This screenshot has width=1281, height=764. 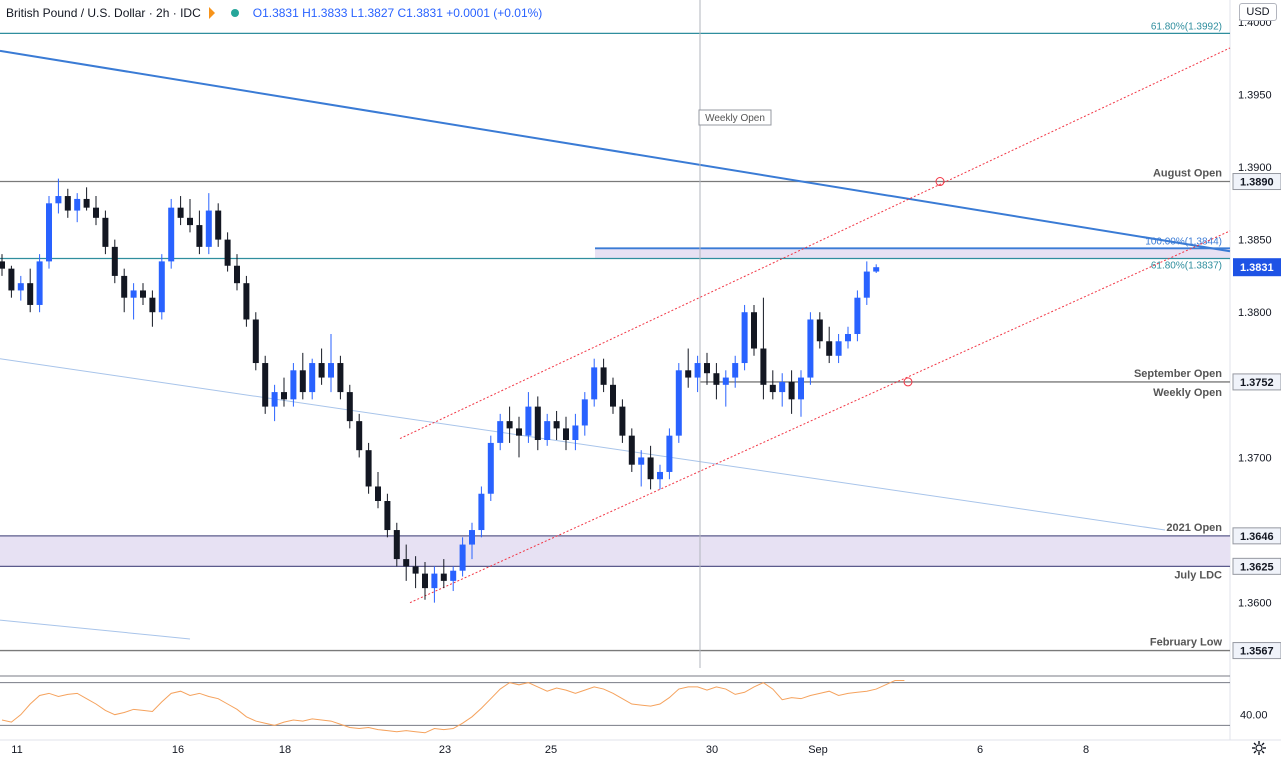 I want to click on rsi-line, so click(x=453, y=707).